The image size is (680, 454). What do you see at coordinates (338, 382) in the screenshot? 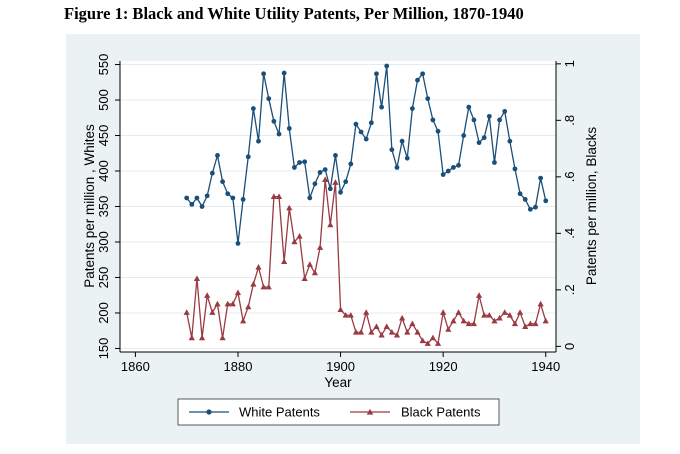
I see `x-axis-label: Year` at bounding box center [338, 382].